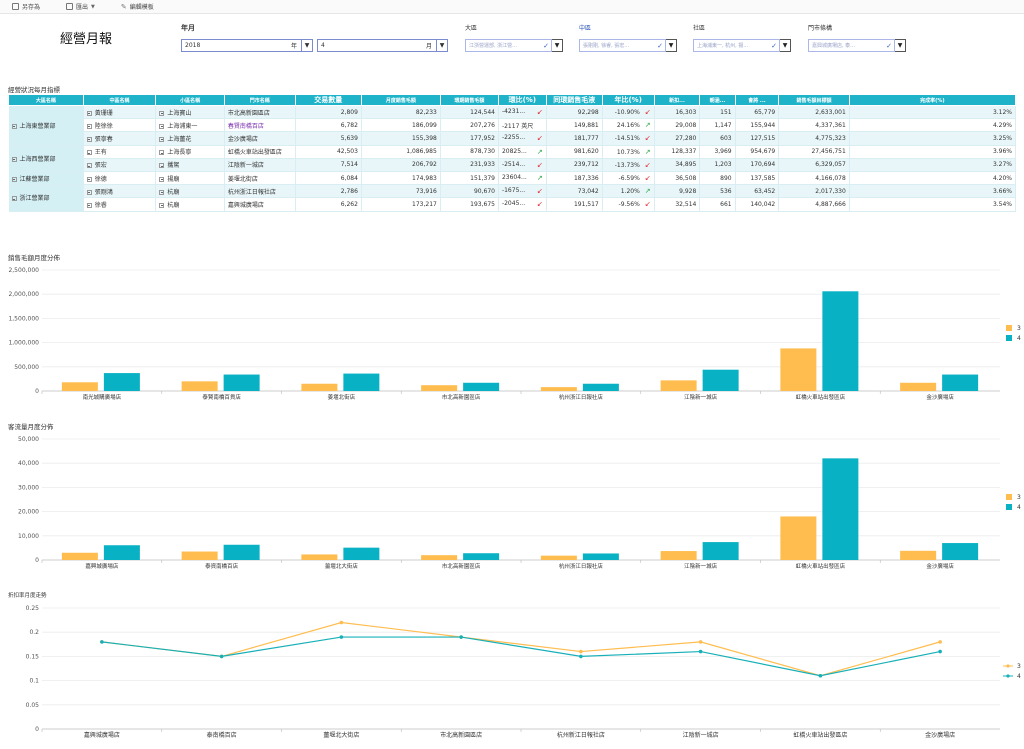  Describe the element at coordinates (259, 100) in the screenshot. I see `column-header: 門市名稱` at that location.